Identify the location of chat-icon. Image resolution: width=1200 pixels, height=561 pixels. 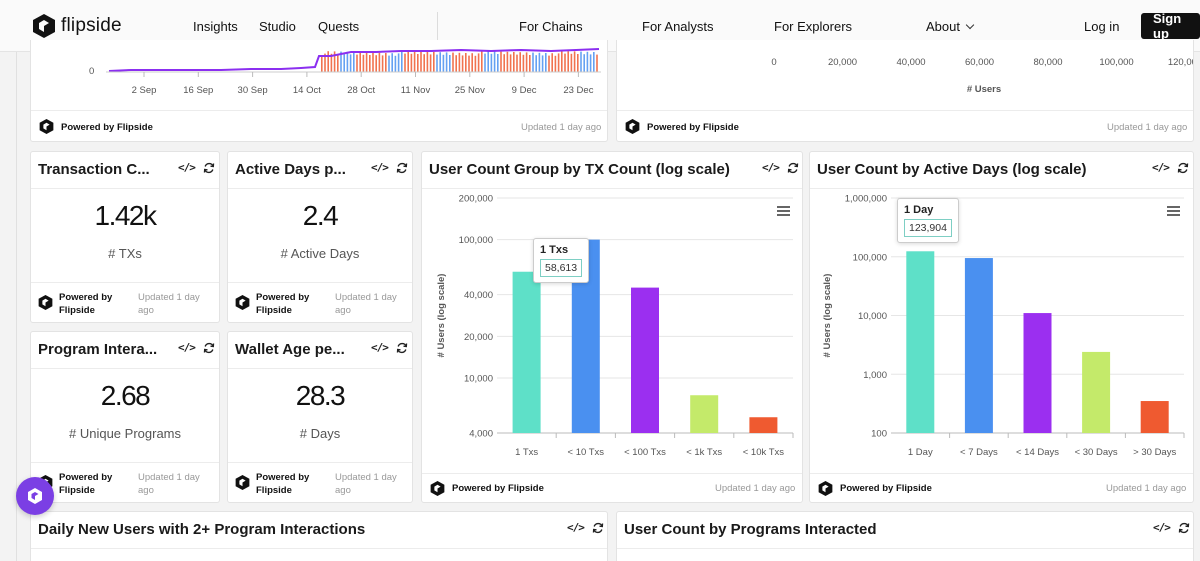
(35, 496).